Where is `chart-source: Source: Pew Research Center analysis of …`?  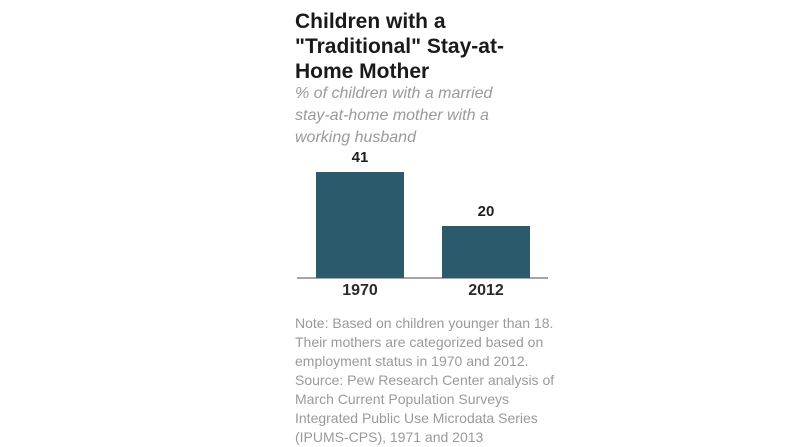
chart-source: Source: Pew Research Center analysis of … is located at coordinates (425, 408).